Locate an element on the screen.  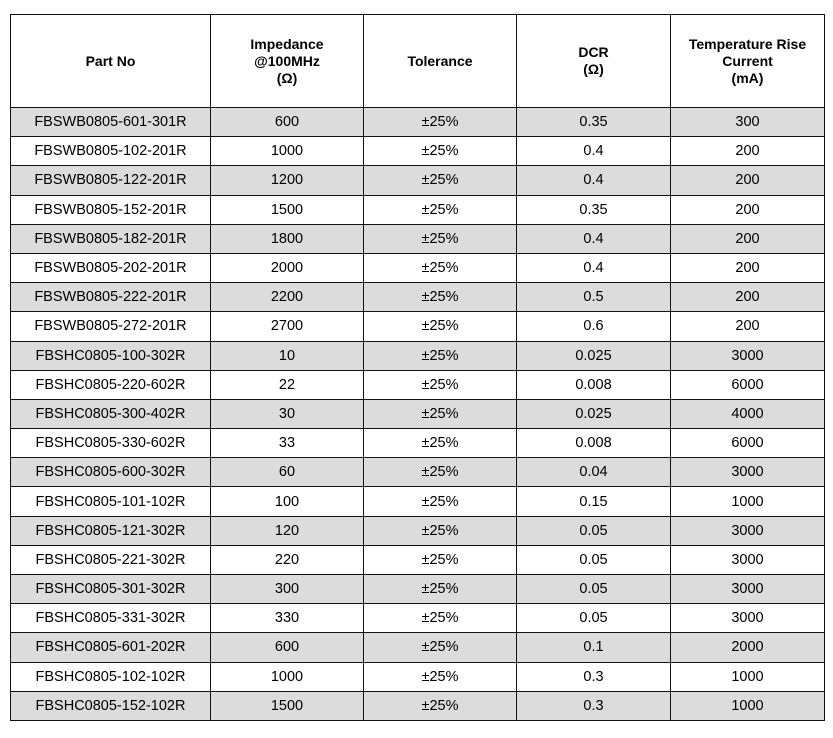
header-line: Tolerance is located at coordinates (440, 60).